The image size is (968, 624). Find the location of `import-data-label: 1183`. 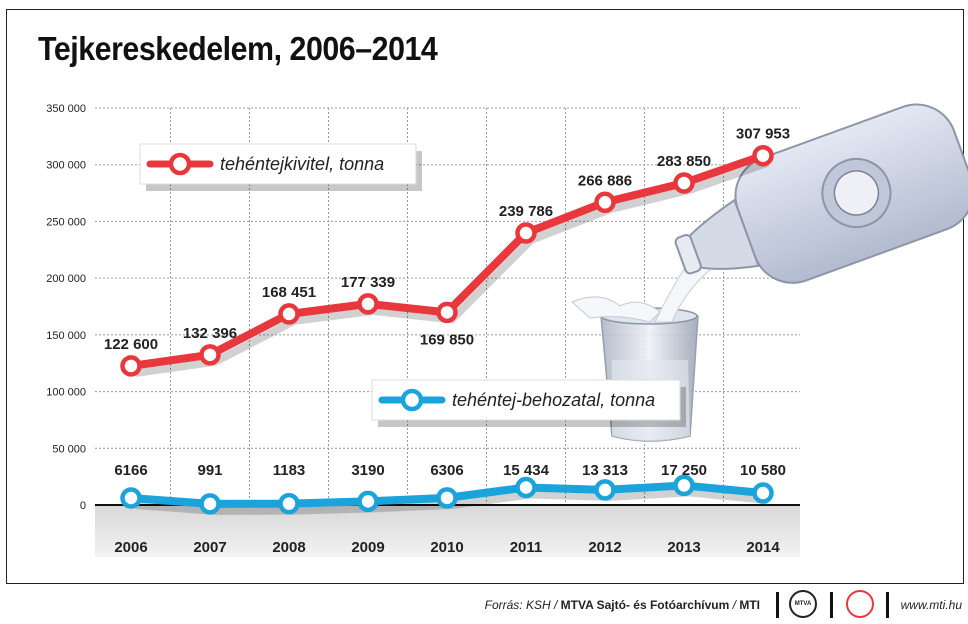

import-data-label: 1183 is located at coordinates (289, 470).